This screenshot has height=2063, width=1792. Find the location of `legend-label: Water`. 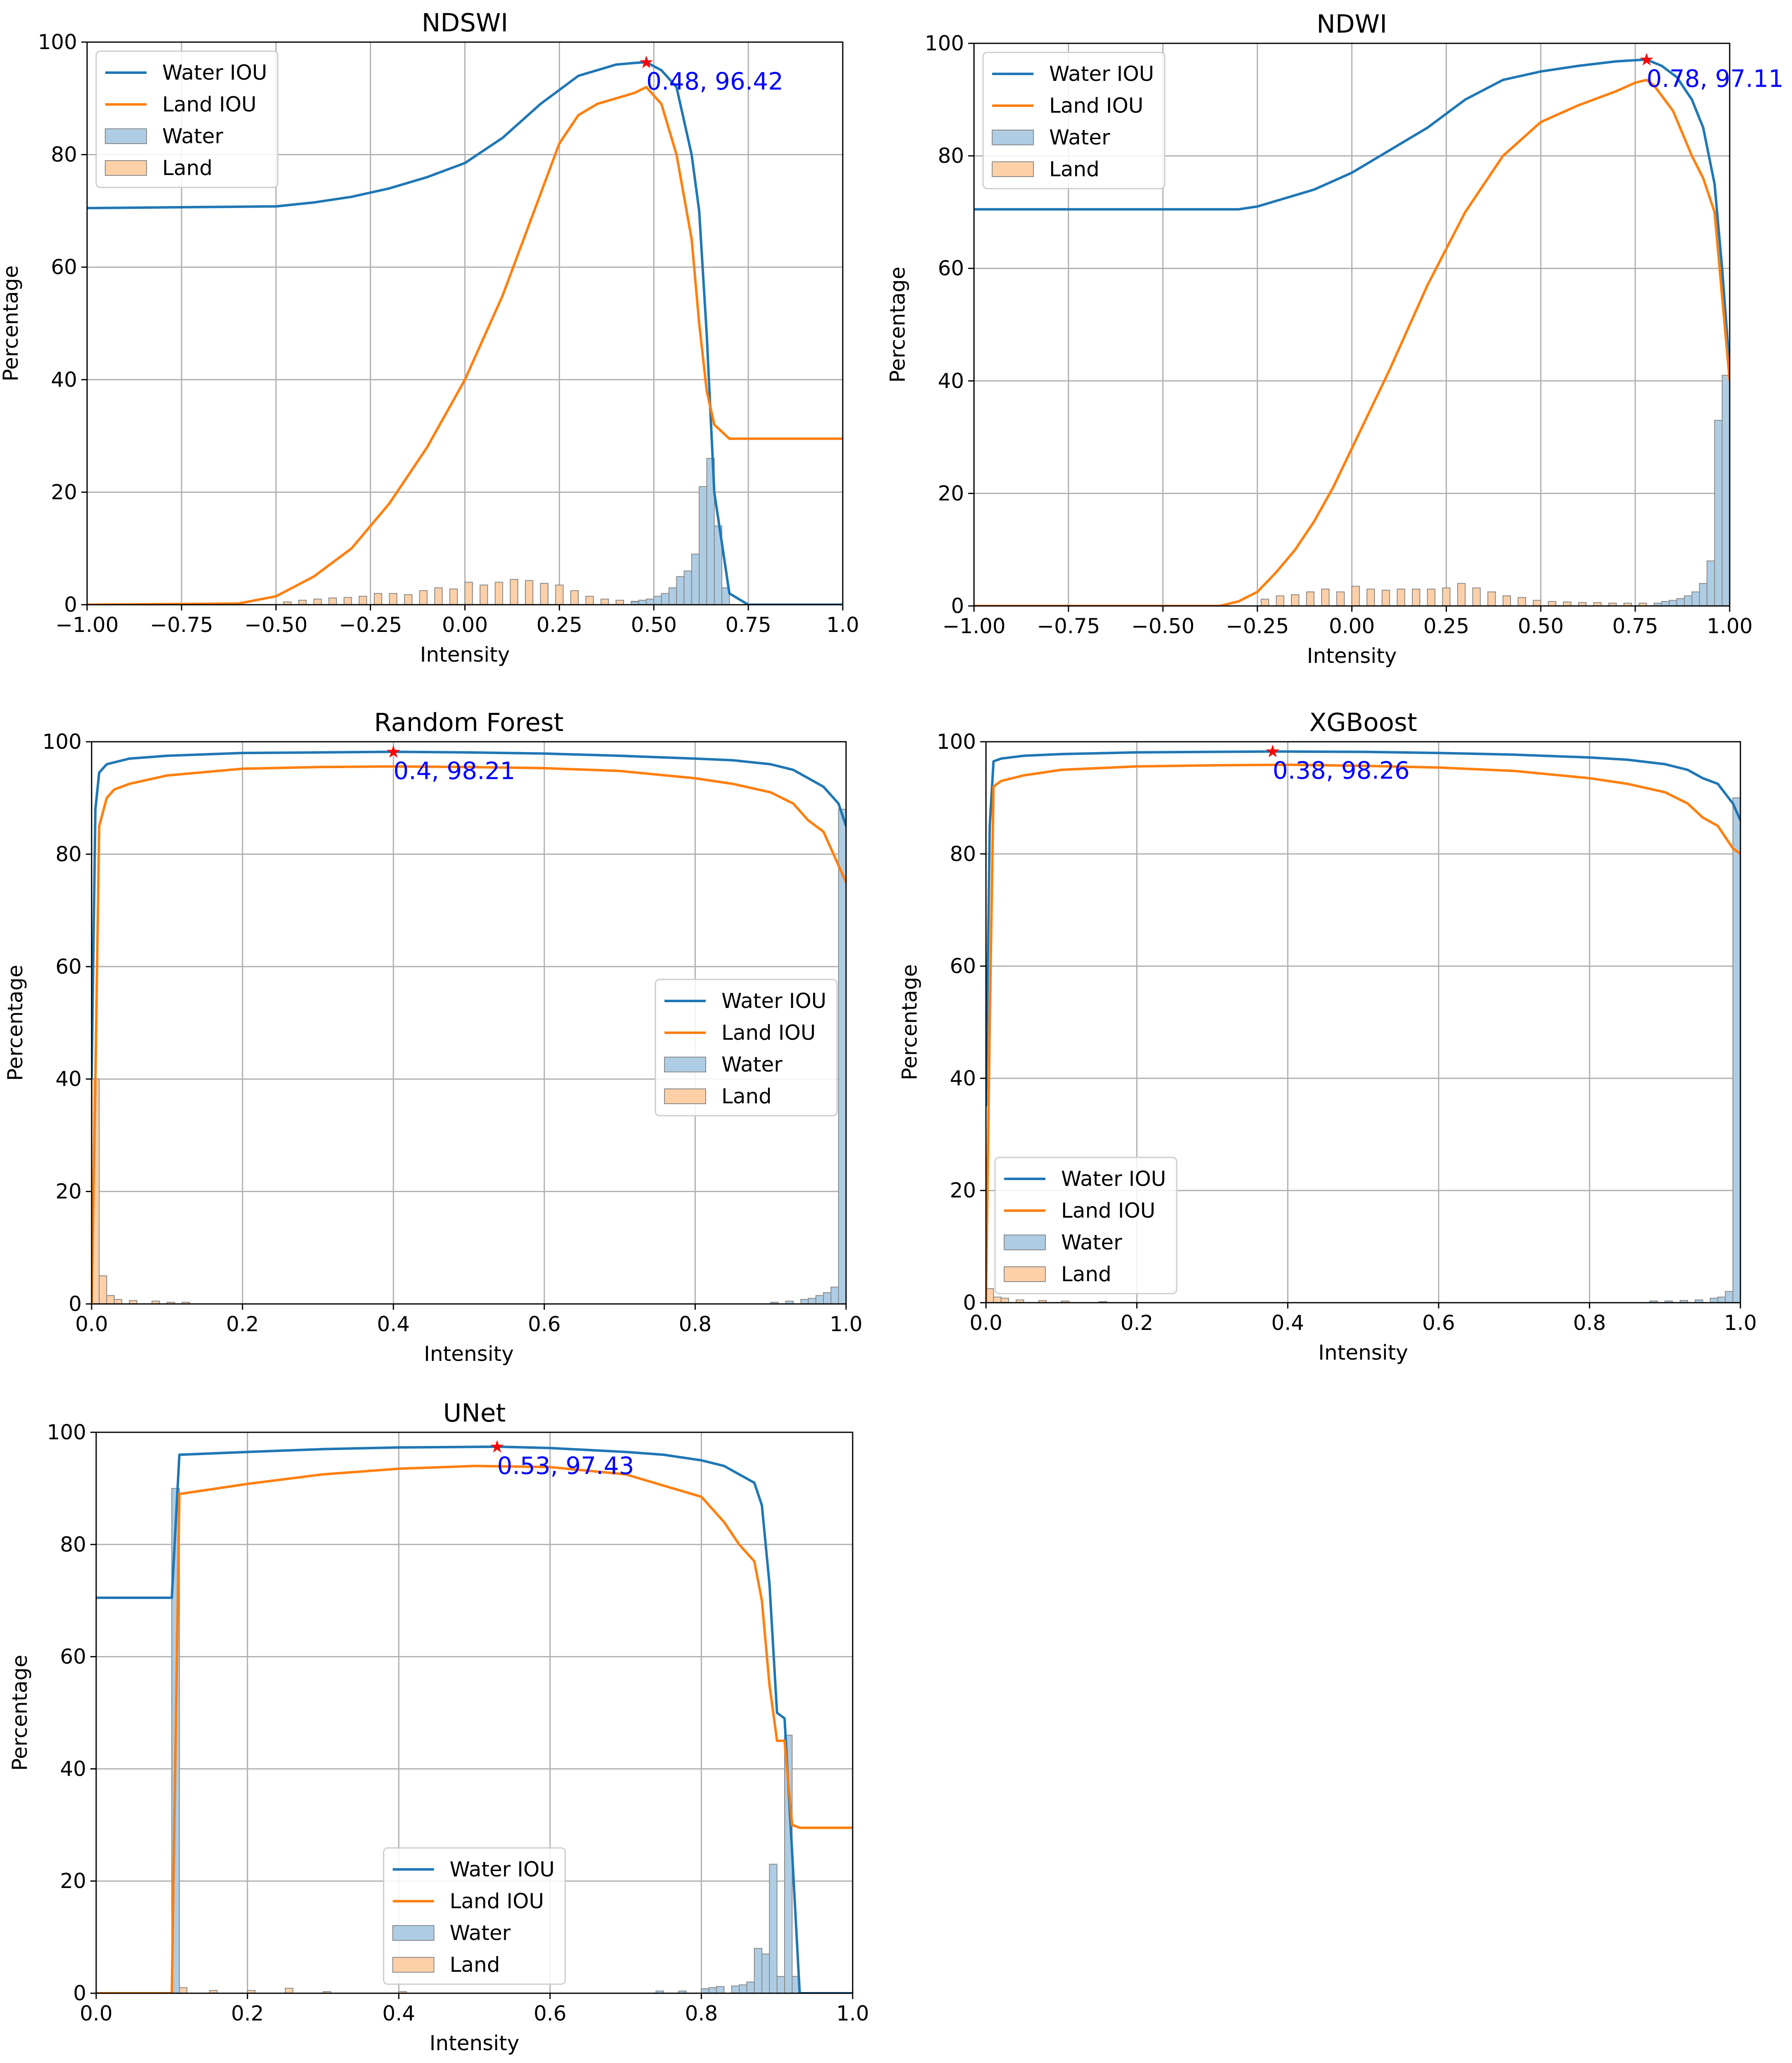

legend-label: Water is located at coordinates (193, 136).